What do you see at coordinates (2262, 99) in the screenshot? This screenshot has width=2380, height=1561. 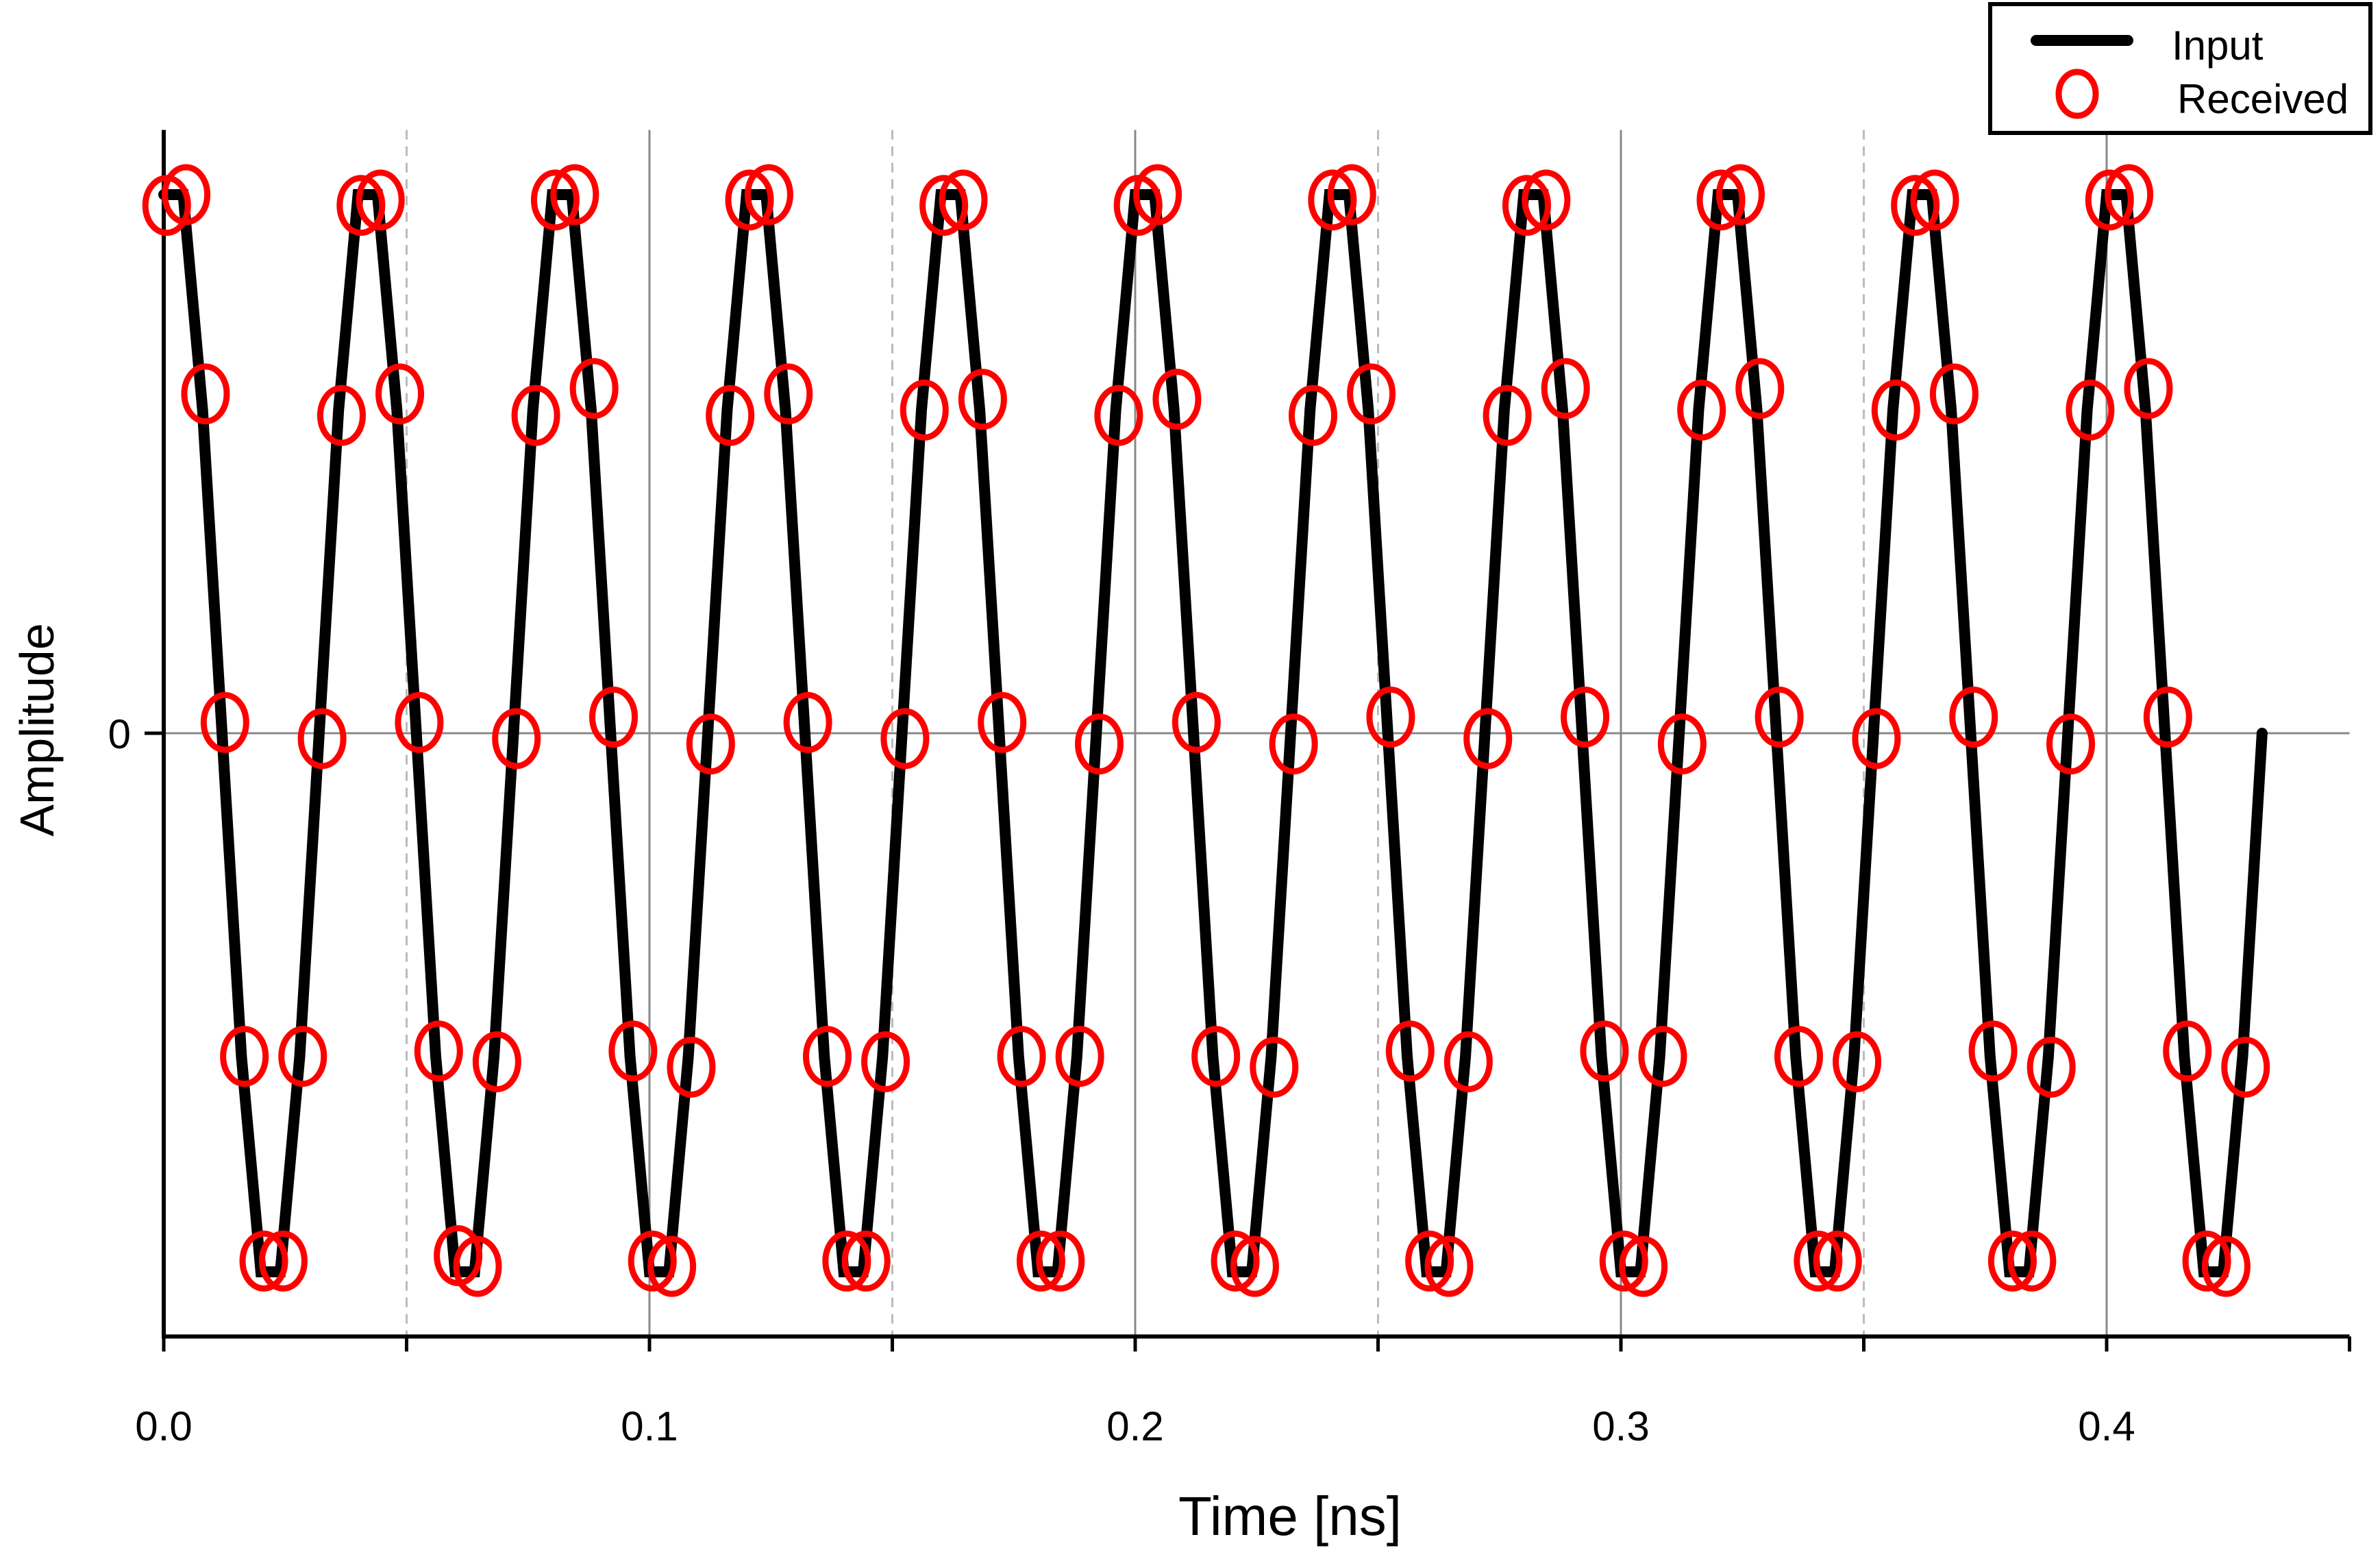 I see `legend-received-label: Received` at bounding box center [2262, 99].